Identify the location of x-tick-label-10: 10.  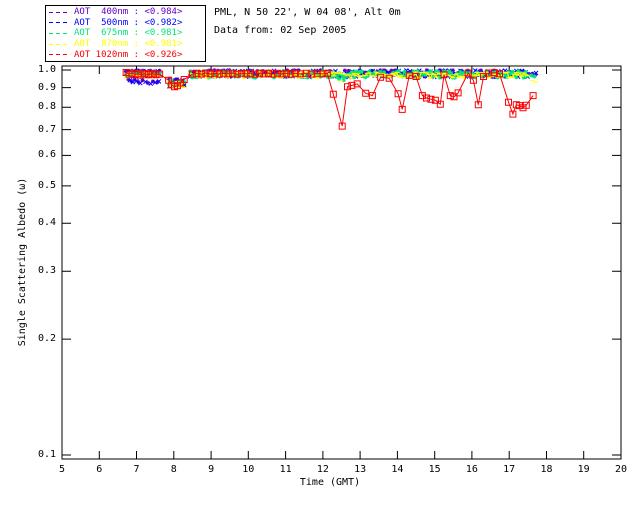
(248, 469).